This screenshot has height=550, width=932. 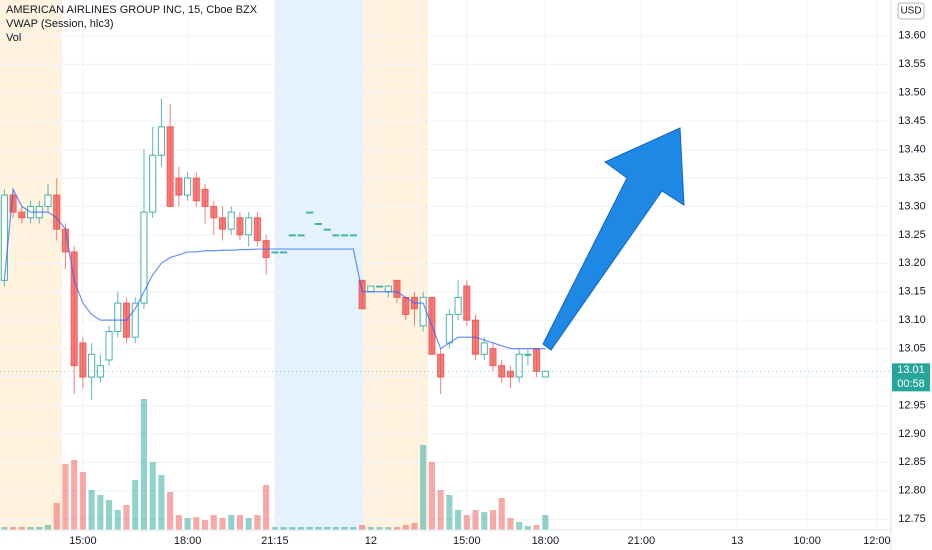 What do you see at coordinates (642, 541) in the screenshot?
I see `x-tick-label: 21:00` at bounding box center [642, 541].